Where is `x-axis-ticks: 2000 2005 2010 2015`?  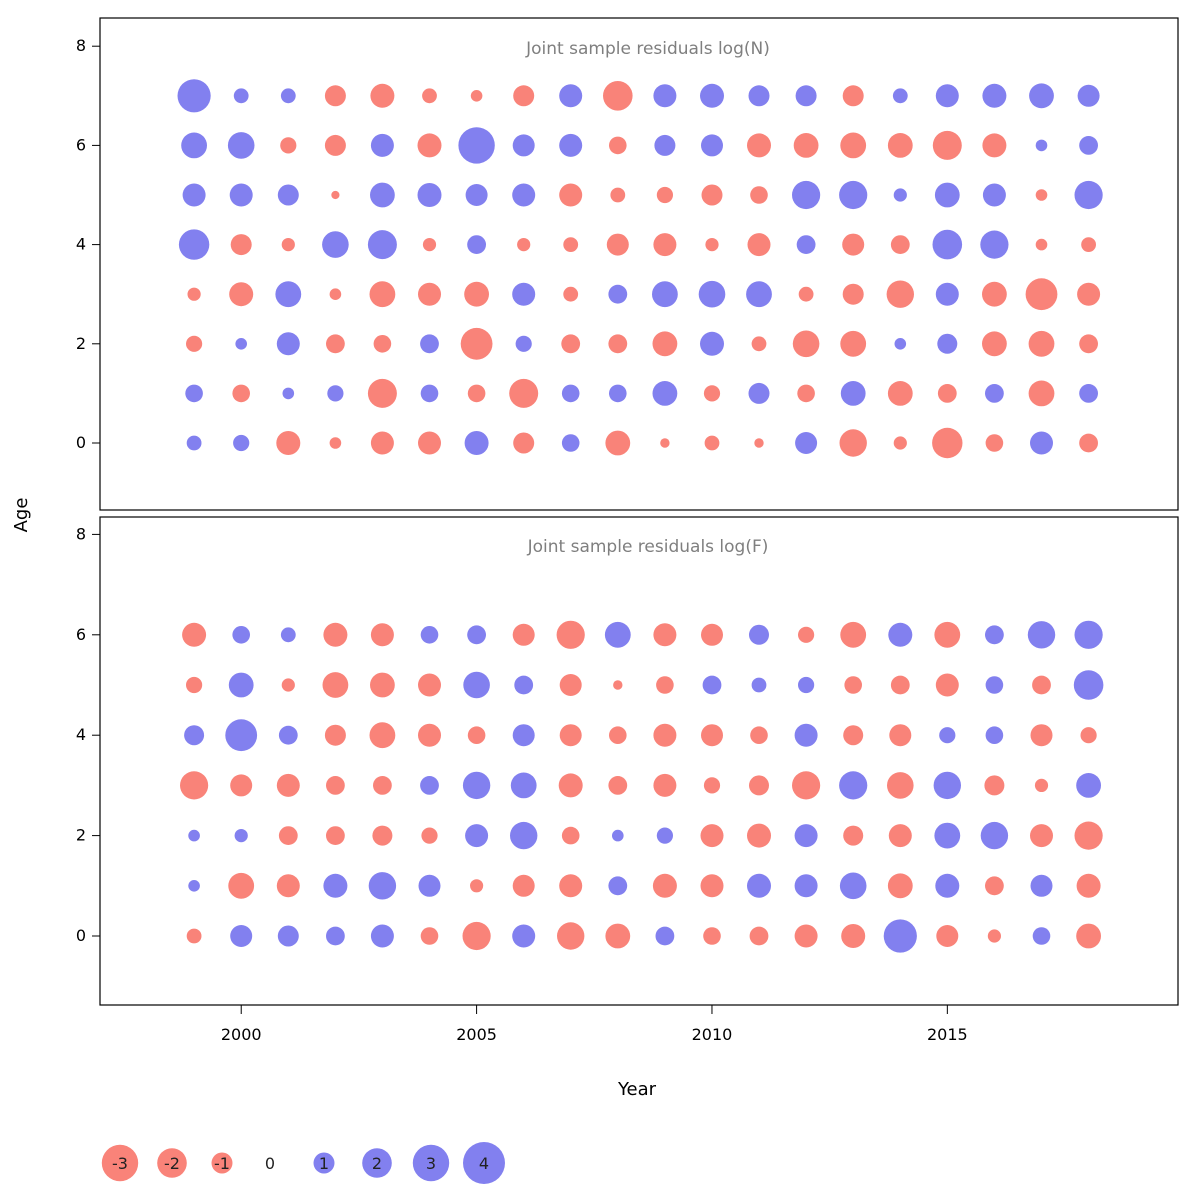
x-axis-ticks: 2000 2005 2010 2015 is located at coordinates (594, 1024).